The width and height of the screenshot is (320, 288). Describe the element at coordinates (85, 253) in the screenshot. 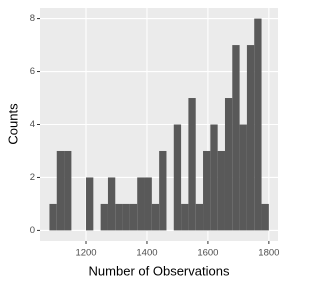

I see `x-tick-label: 1200` at that location.